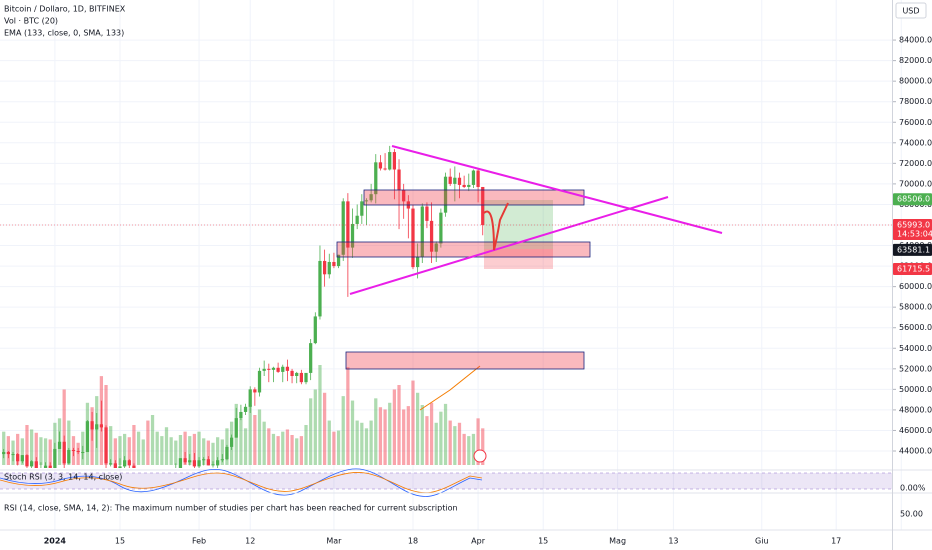 Image resolution: width=932 pixels, height=550 pixels. Describe the element at coordinates (915, 101) in the screenshot. I see `y-tick-label: 78000.0` at that location.